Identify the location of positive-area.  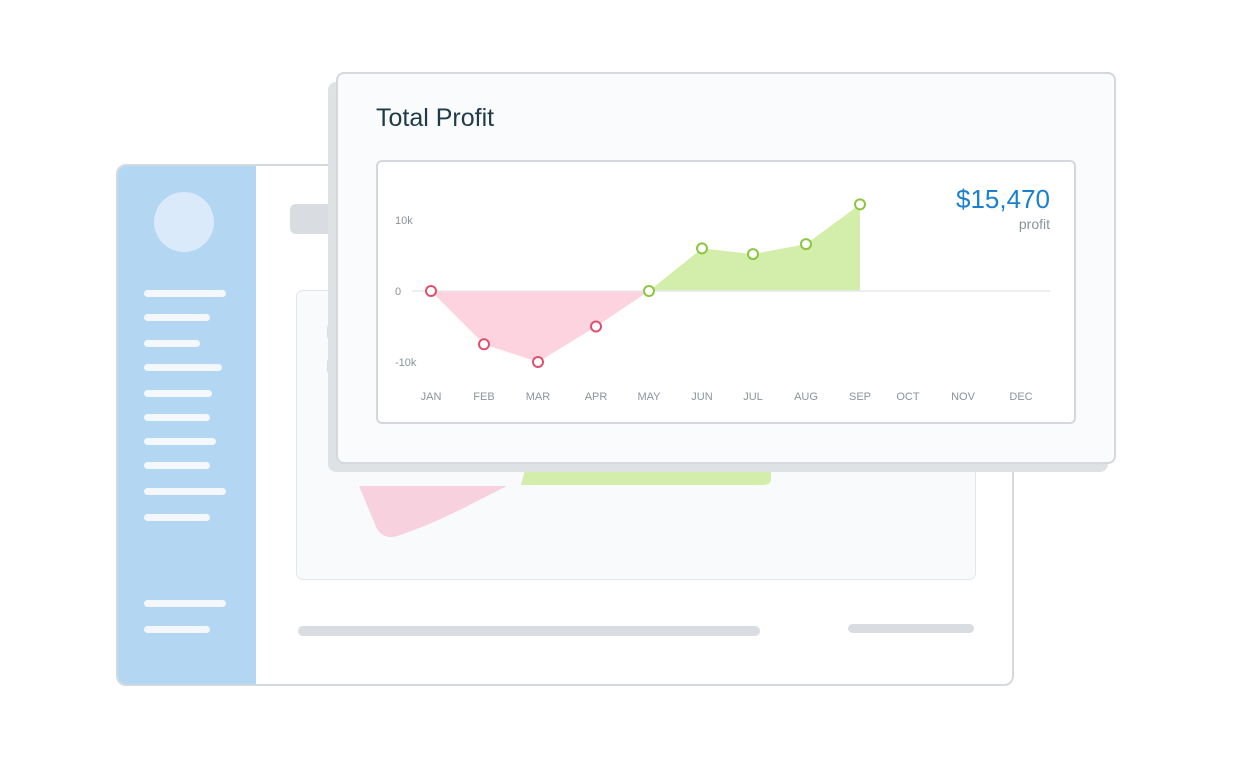
(754, 247).